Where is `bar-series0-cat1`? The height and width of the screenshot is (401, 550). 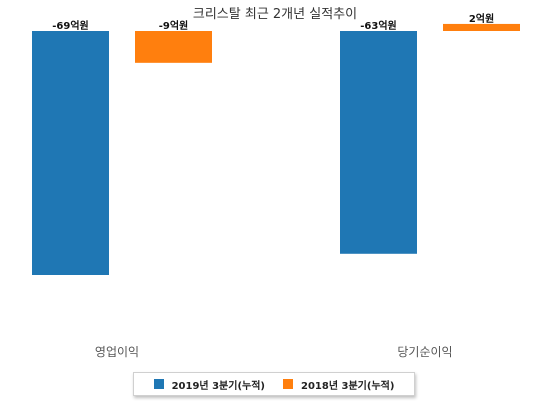 bar-series0-cat1 is located at coordinates (378, 142).